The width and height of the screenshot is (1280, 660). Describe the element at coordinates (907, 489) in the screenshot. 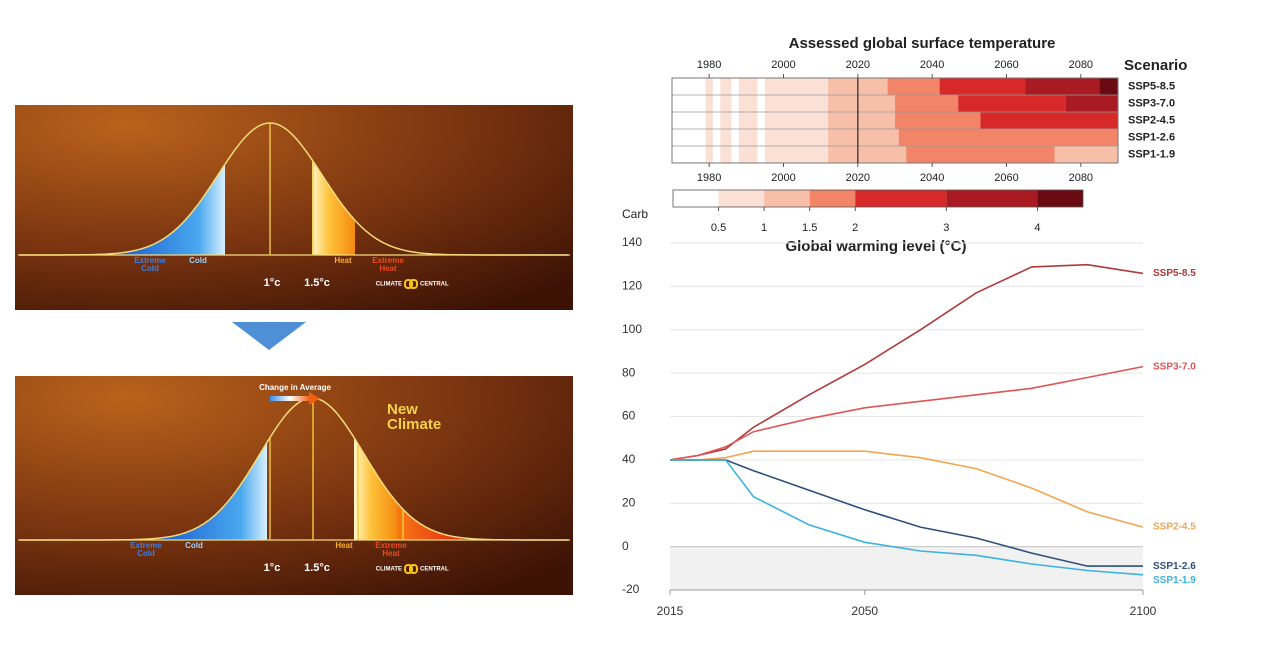

I see `series-line` at that location.